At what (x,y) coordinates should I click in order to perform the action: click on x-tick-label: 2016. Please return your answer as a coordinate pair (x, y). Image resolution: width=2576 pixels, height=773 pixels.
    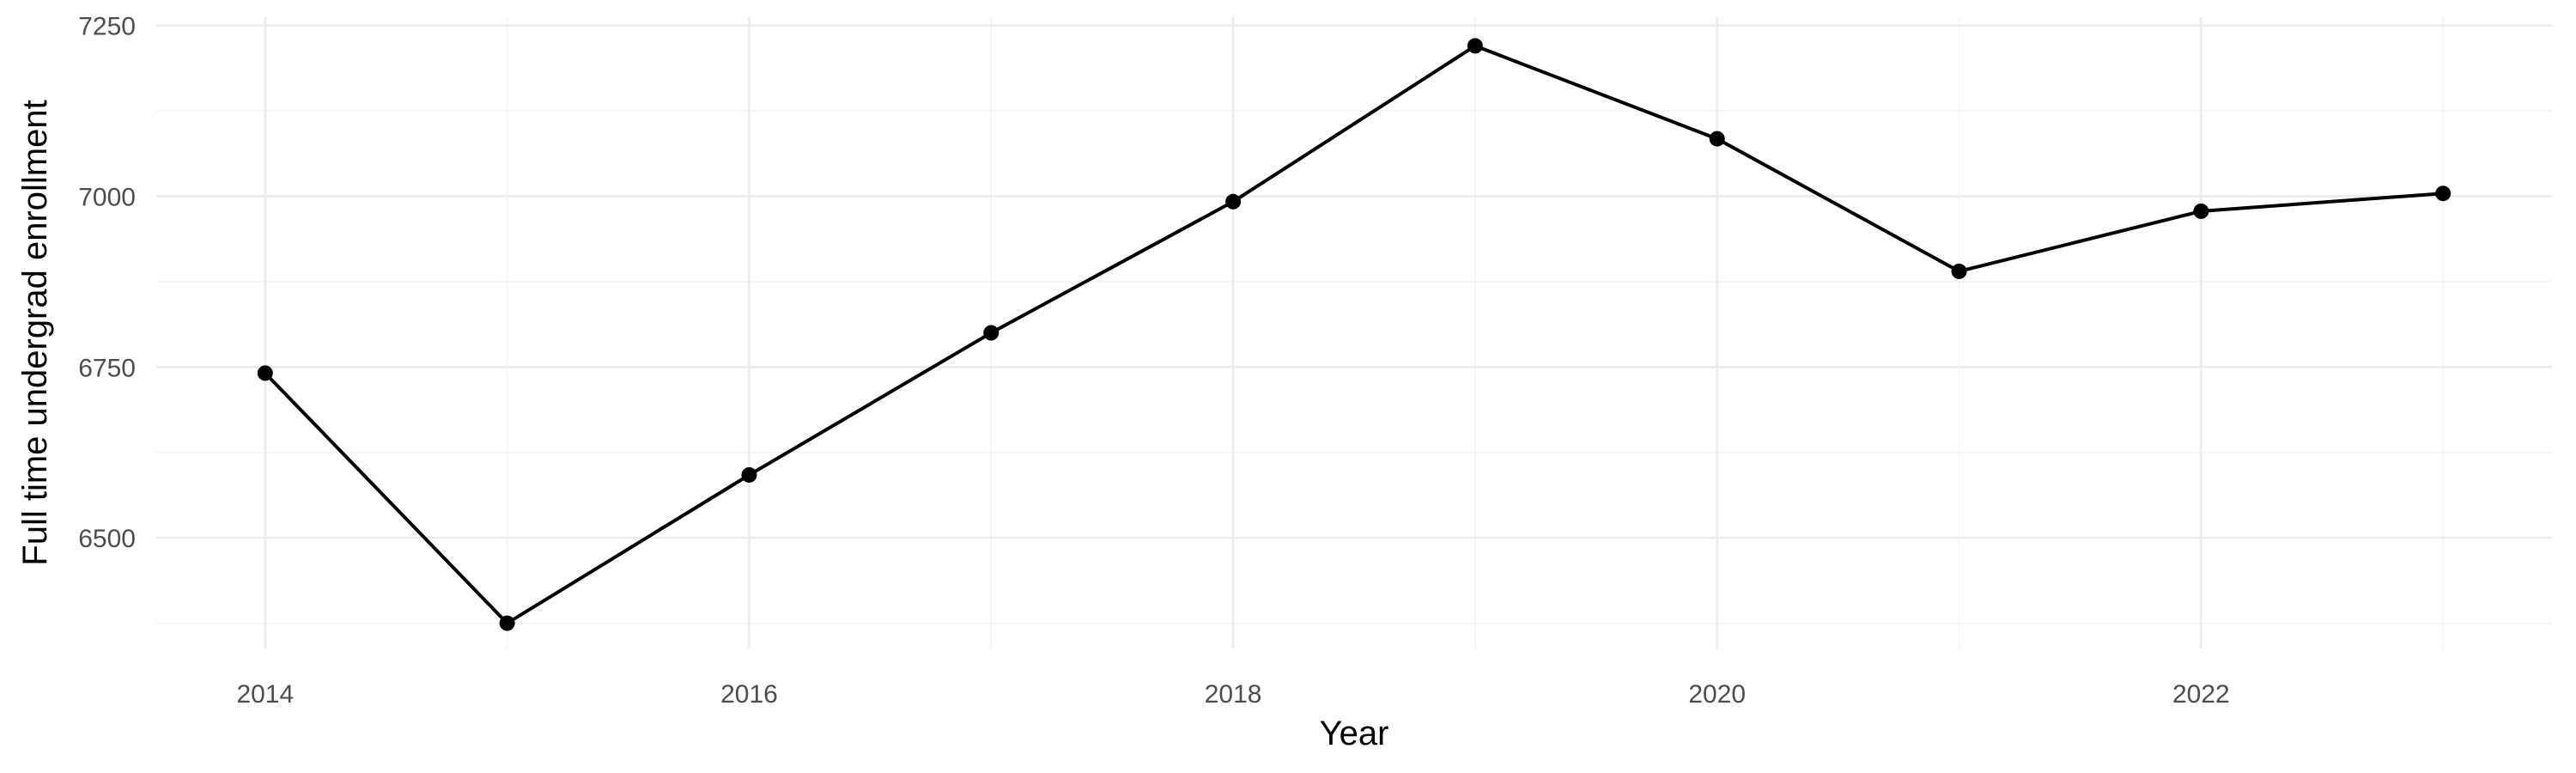
    Looking at the image, I should click on (749, 694).